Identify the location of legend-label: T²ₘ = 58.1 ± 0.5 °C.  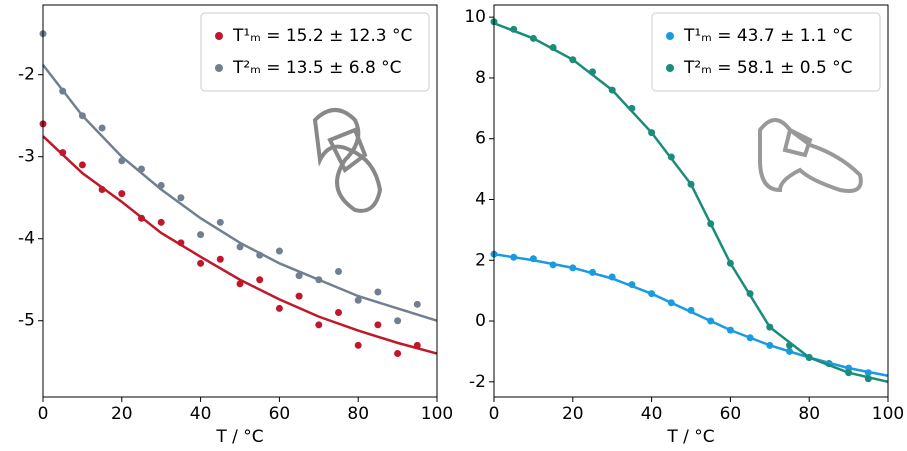
(768, 68).